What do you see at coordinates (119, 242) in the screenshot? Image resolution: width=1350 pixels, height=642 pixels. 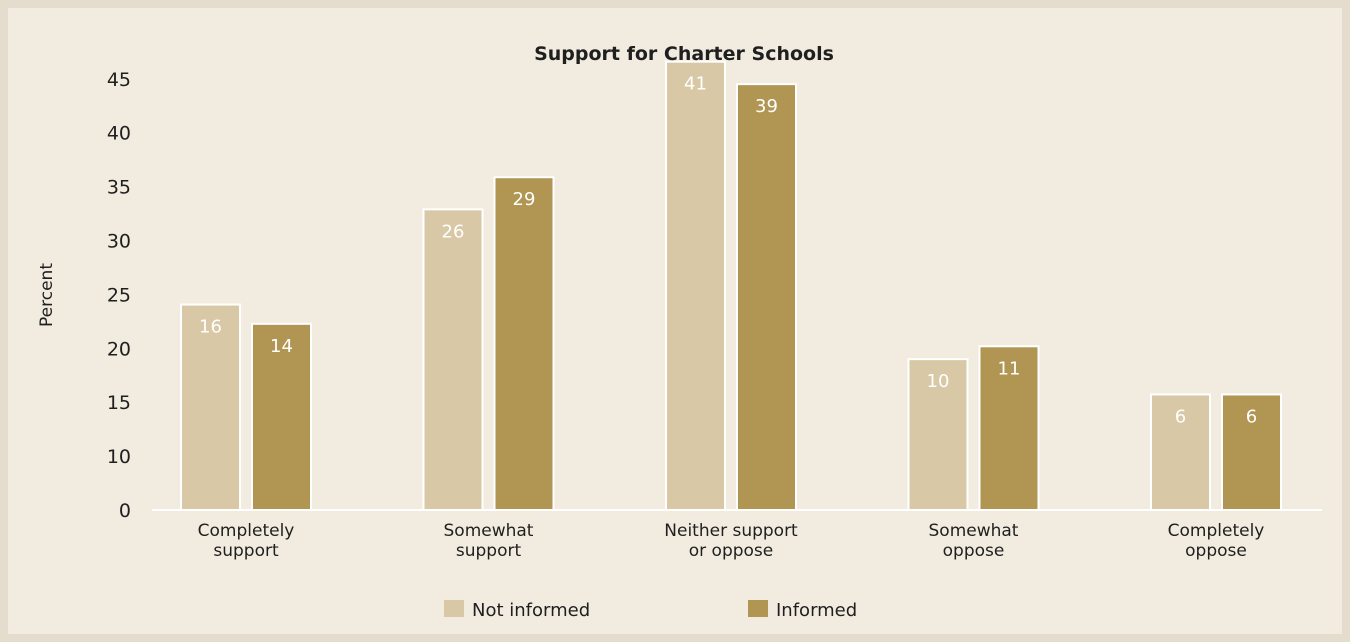 I see `y-tick-label: 30` at bounding box center [119, 242].